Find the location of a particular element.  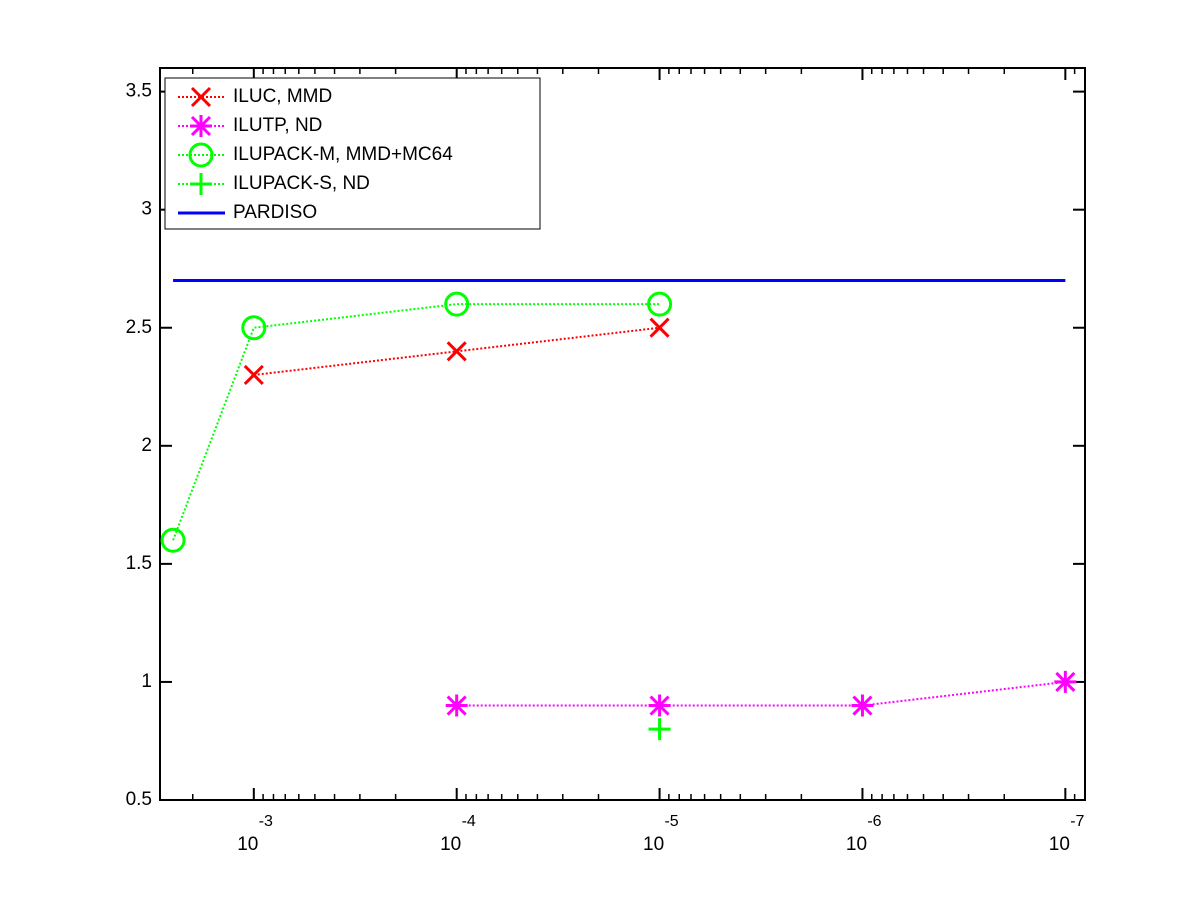

legend-box is located at coordinates (352, 153).